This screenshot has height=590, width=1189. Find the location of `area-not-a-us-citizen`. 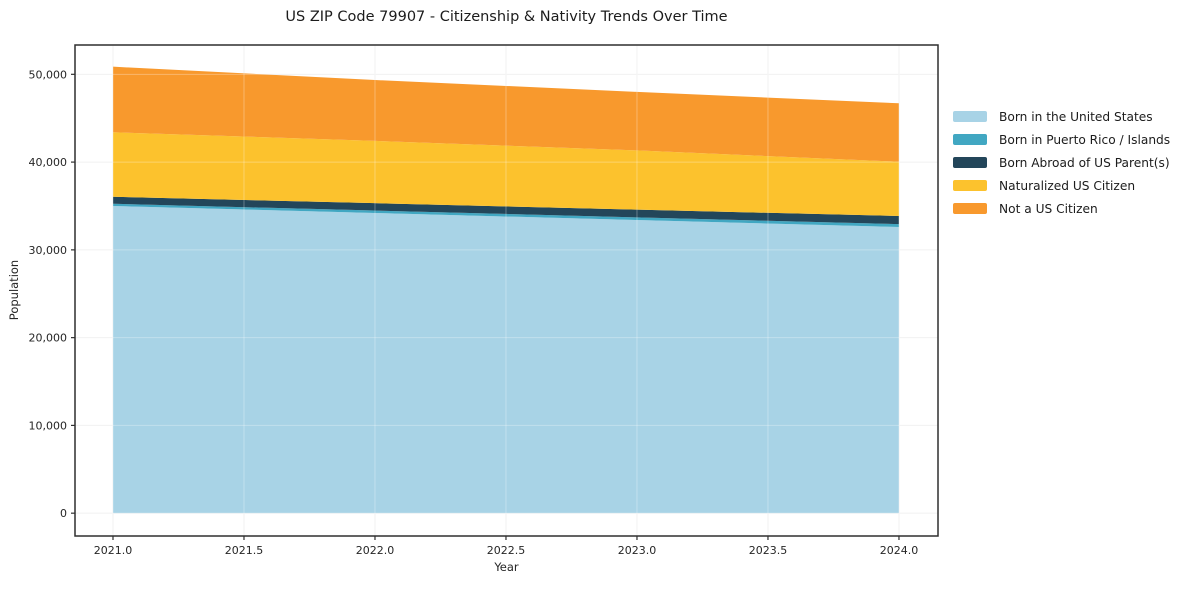

area-not-a-us-citizen is located at coordinates (505, 114).